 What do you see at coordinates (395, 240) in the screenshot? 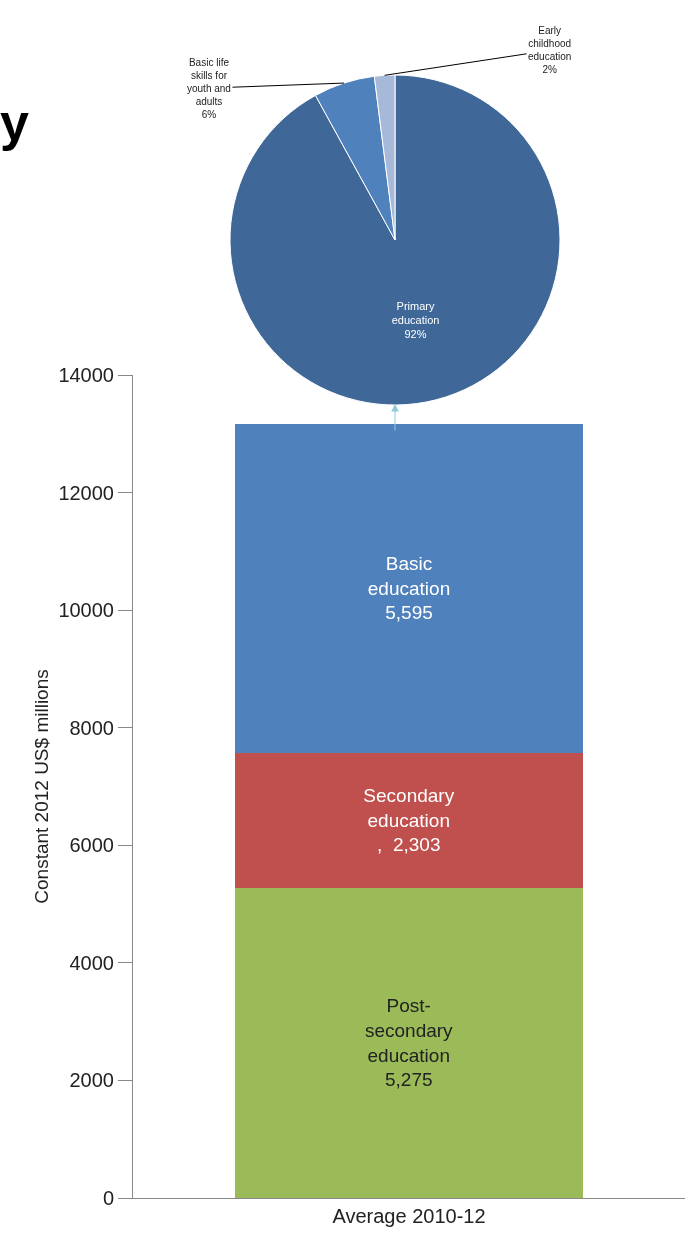
I see `pie-slice` at bounding box center [395, 240].